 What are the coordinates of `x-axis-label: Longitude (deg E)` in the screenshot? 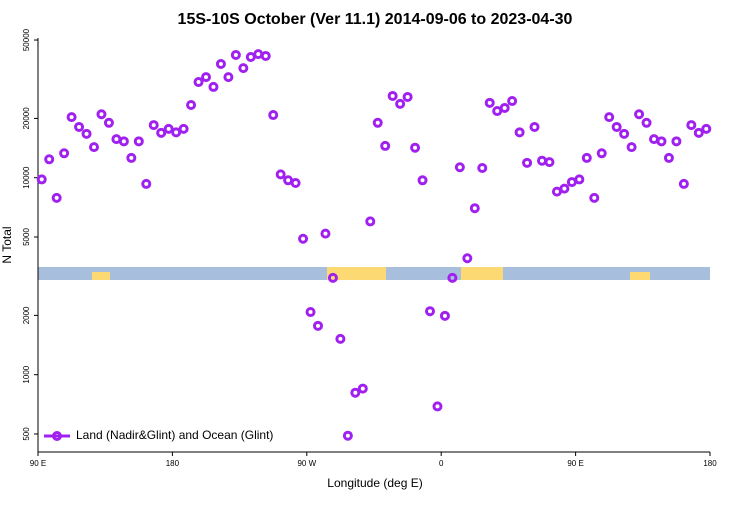 It's located at (374, 483).